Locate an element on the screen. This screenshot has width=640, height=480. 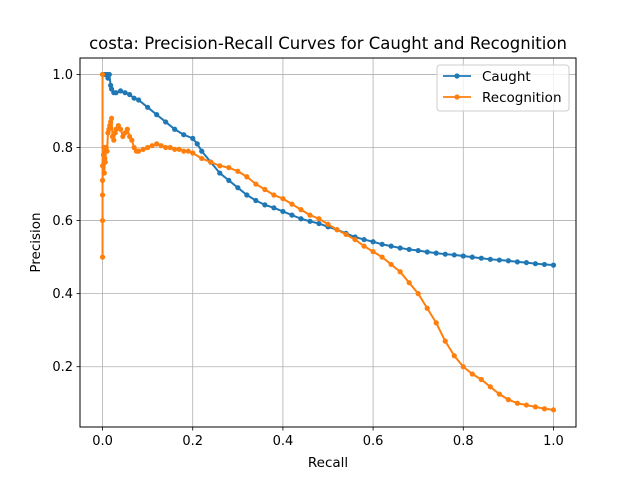
y-tick-label: 0.6 is located at coordinates (62, 221).